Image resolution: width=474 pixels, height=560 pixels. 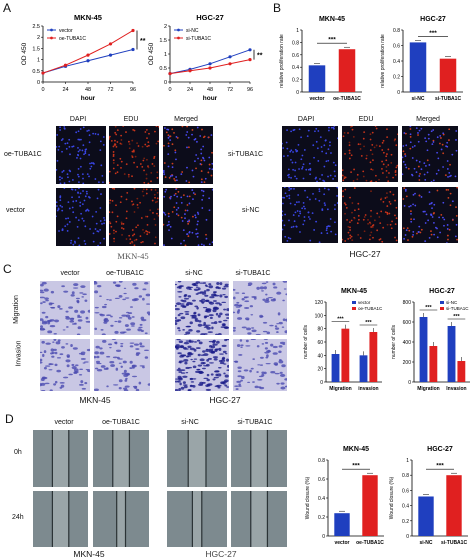 What do you see at coordinates (310, 154) in the screenshot?
I see `edu-image-si-tuba-dapi` at bounding box center [310, 154].